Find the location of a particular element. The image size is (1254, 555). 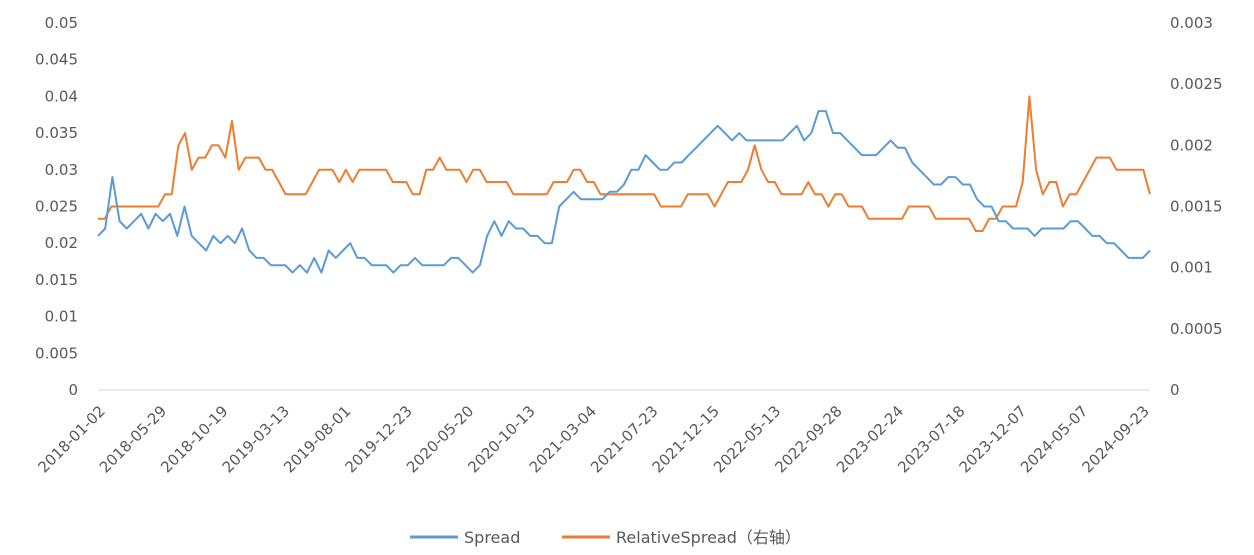

left-y-tick-label: 0.01 is located at coordinates (61, 317).